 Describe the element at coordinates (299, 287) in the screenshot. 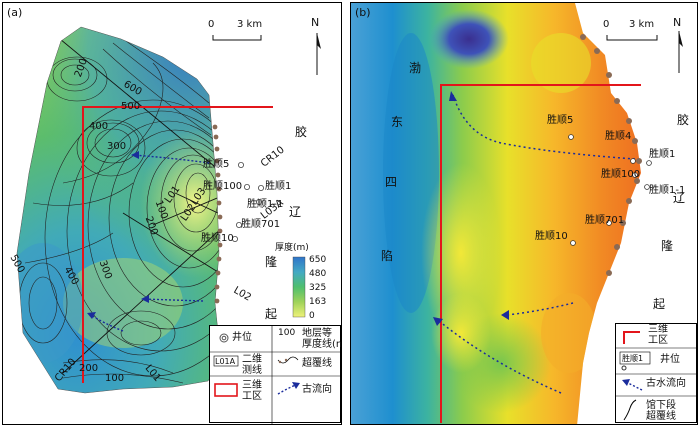

I see `thickness-colorbar` at that location.